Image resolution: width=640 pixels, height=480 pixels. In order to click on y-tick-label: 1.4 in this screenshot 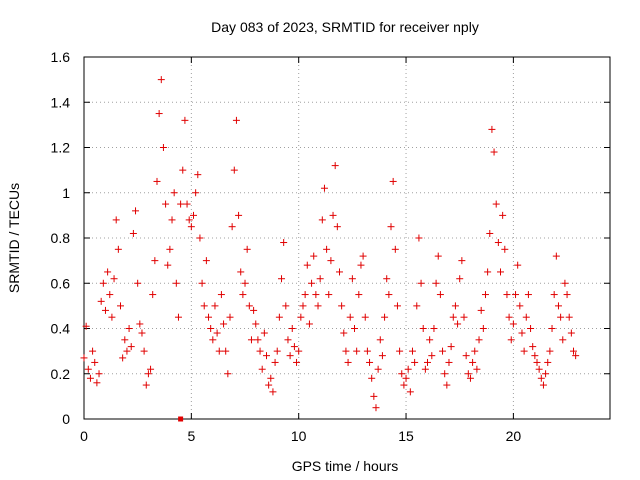, I will do `click(61, 102)`.